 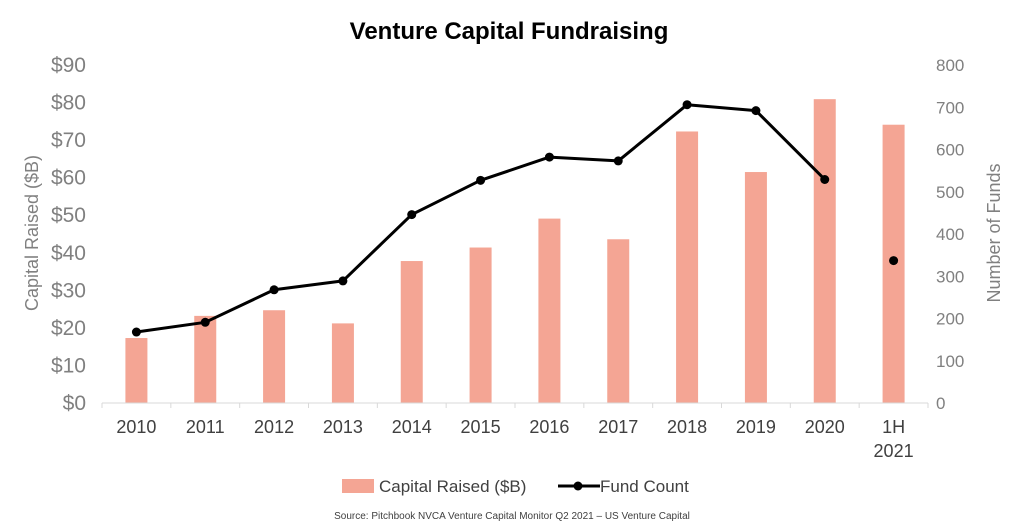 What do you see at coordinates (644, 486) in the screenshot?
I see `legend-label-fund-count: Fund Count` at bounding box center [644, 486].